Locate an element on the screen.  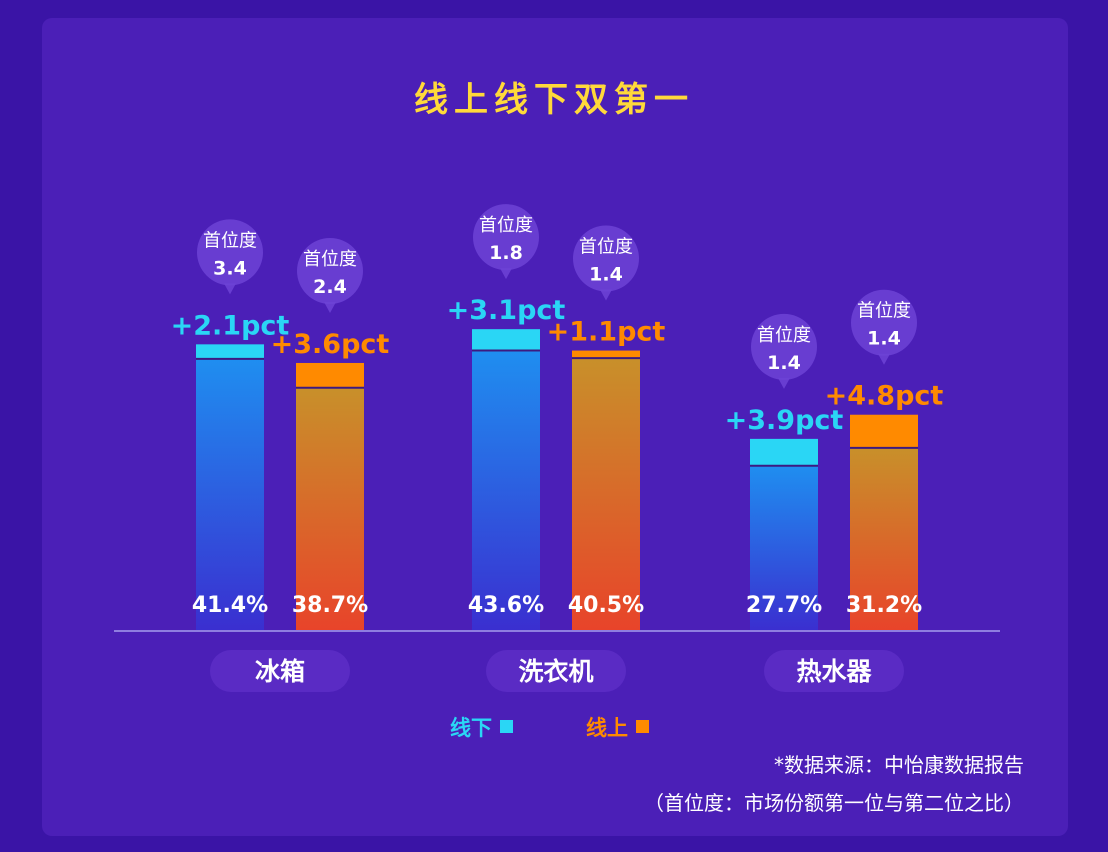
category-label: 冰箱 is located at coordinates (280, 671).